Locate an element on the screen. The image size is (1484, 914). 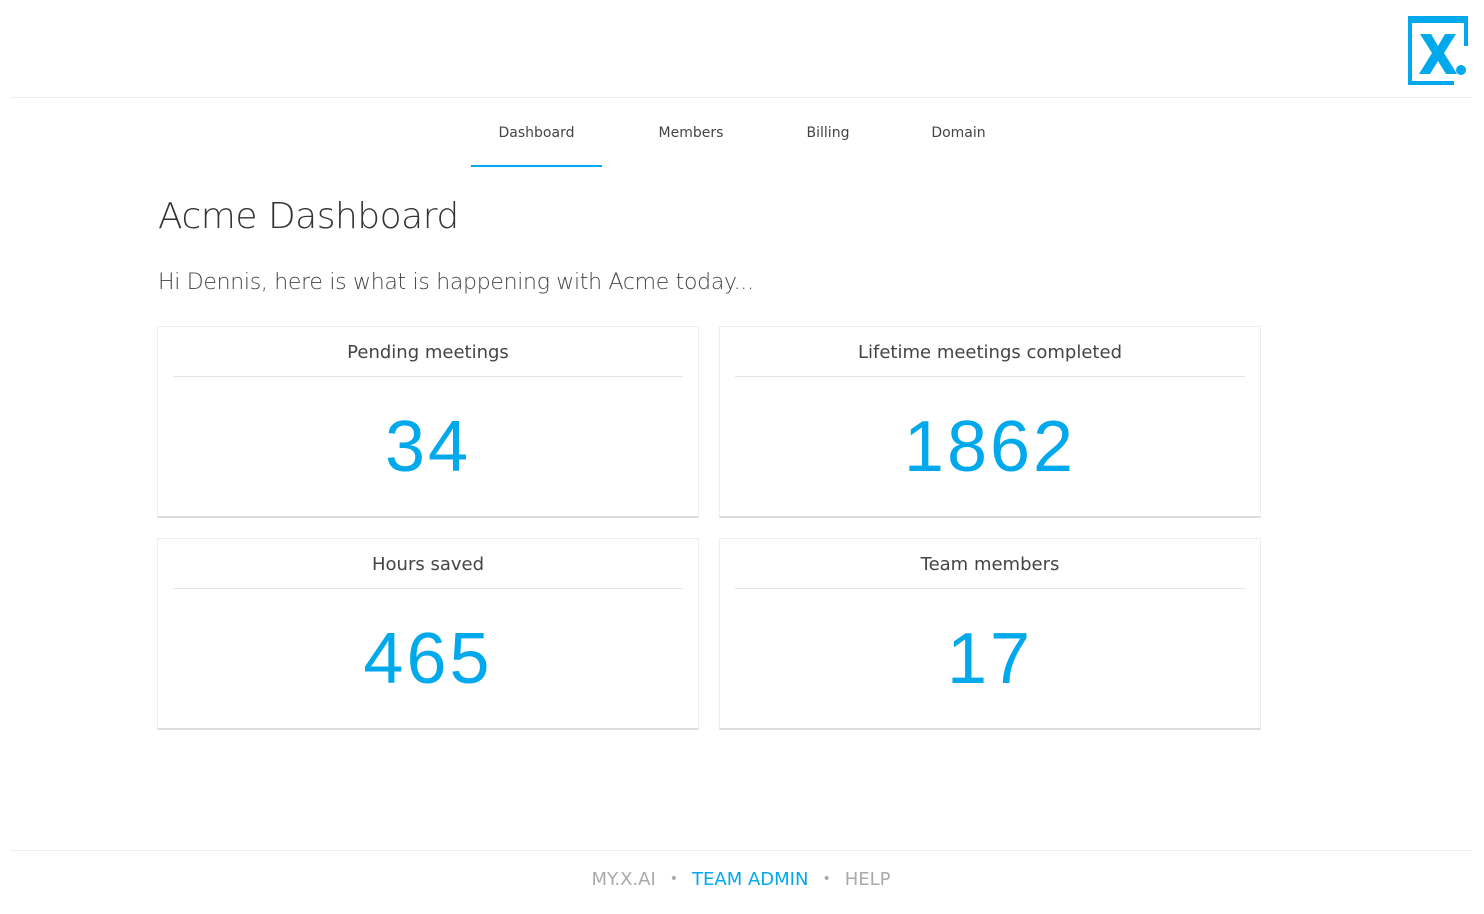
stat-card-hours-saved: Hours saved 465 is located at coordinates (428, 634).